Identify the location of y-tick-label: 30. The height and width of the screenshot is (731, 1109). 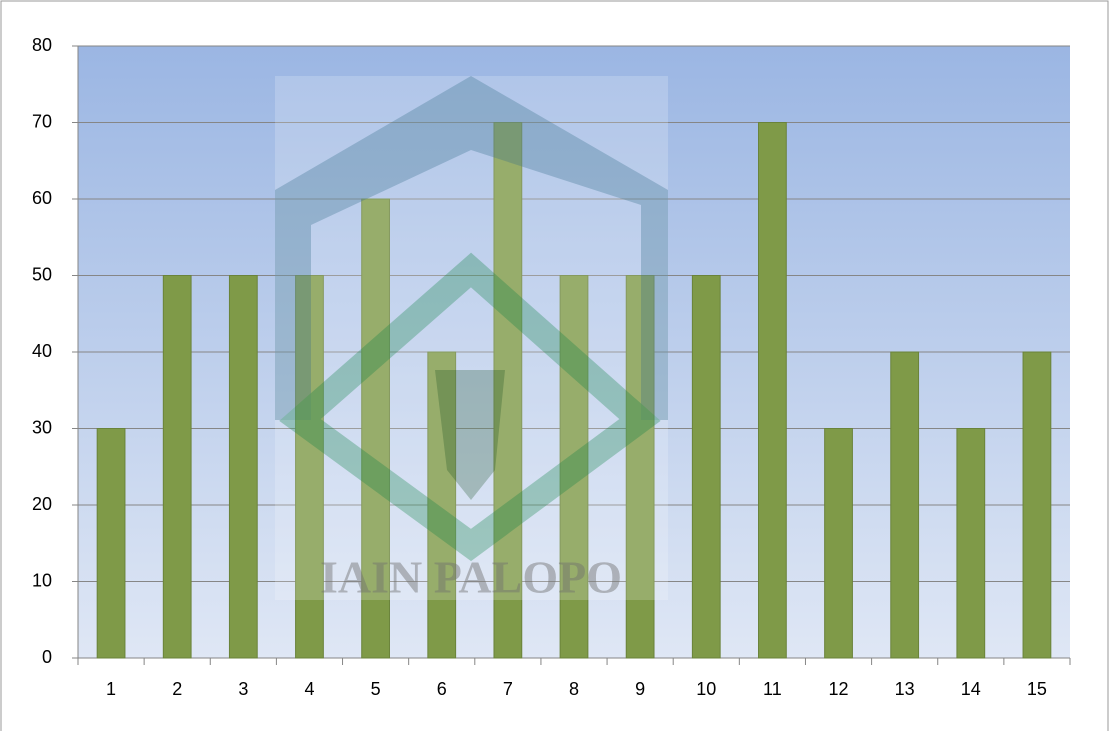
(42, 427).